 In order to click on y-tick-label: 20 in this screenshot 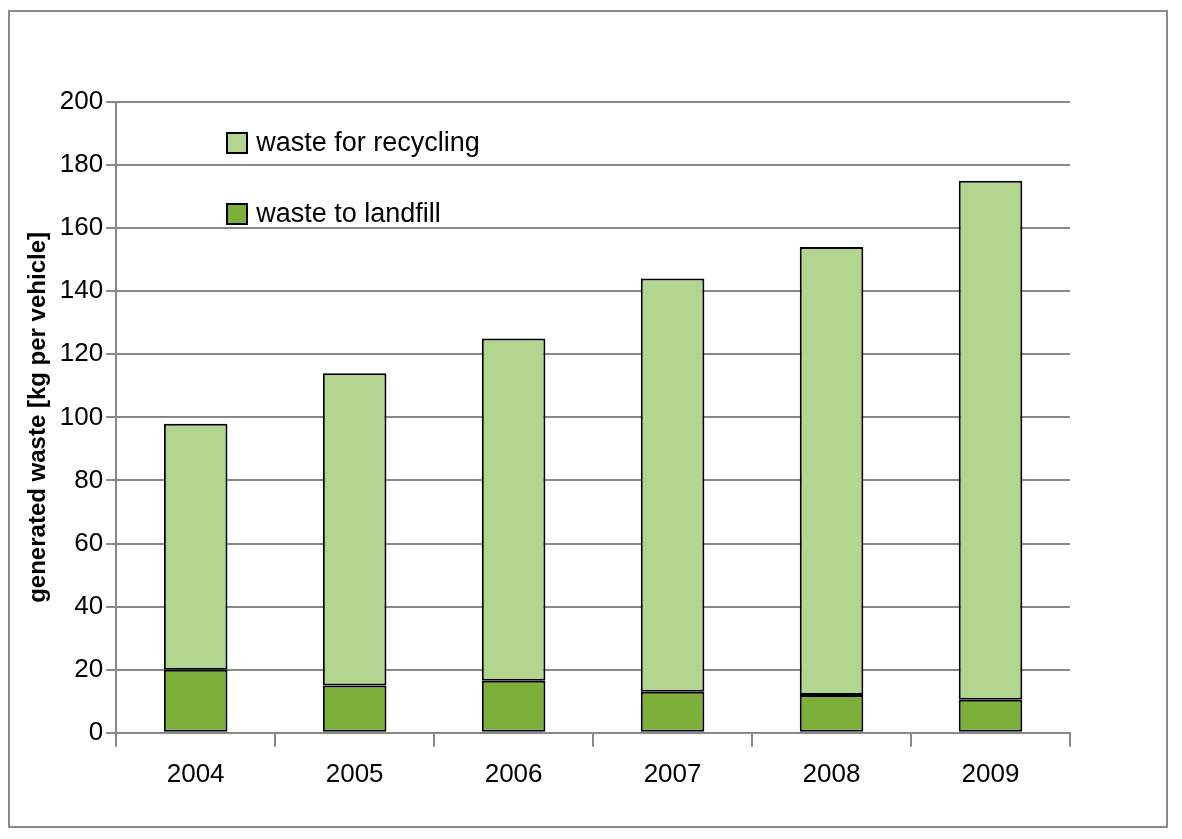, I will do `click(89, 667)`.